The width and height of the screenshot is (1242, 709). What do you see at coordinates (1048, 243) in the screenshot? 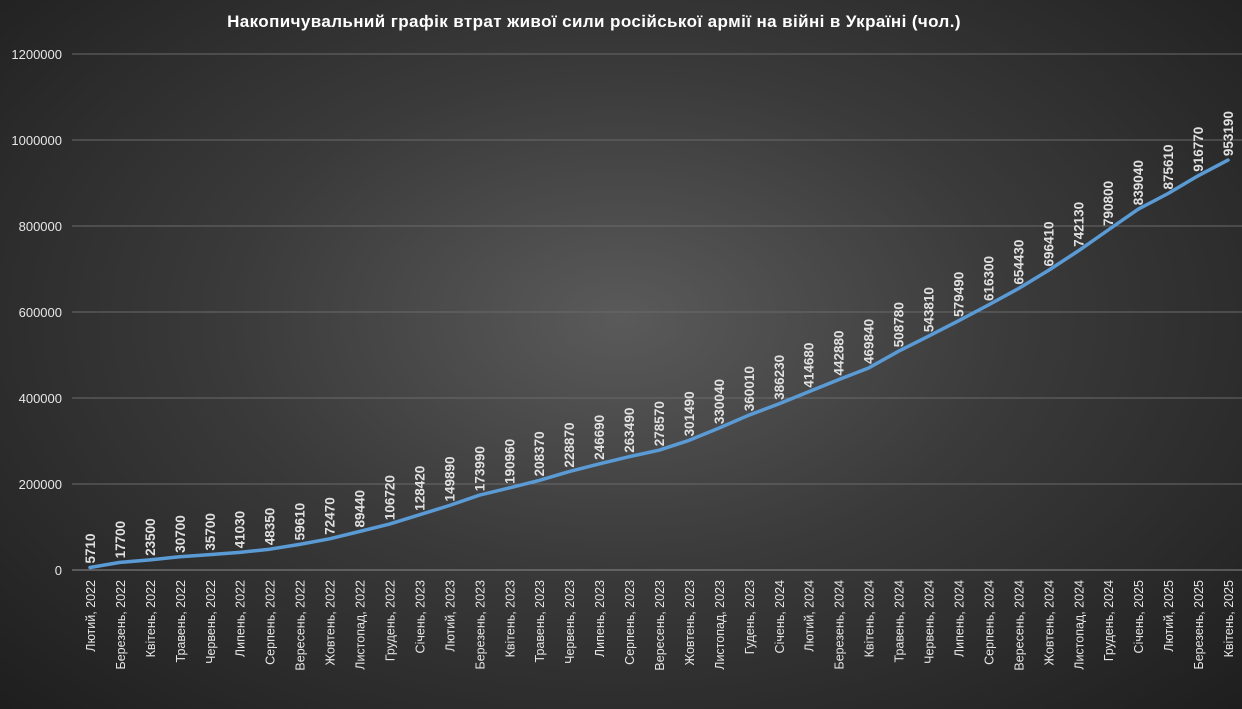
I see `data-label: 696410` at bounding box center [1048, 243].